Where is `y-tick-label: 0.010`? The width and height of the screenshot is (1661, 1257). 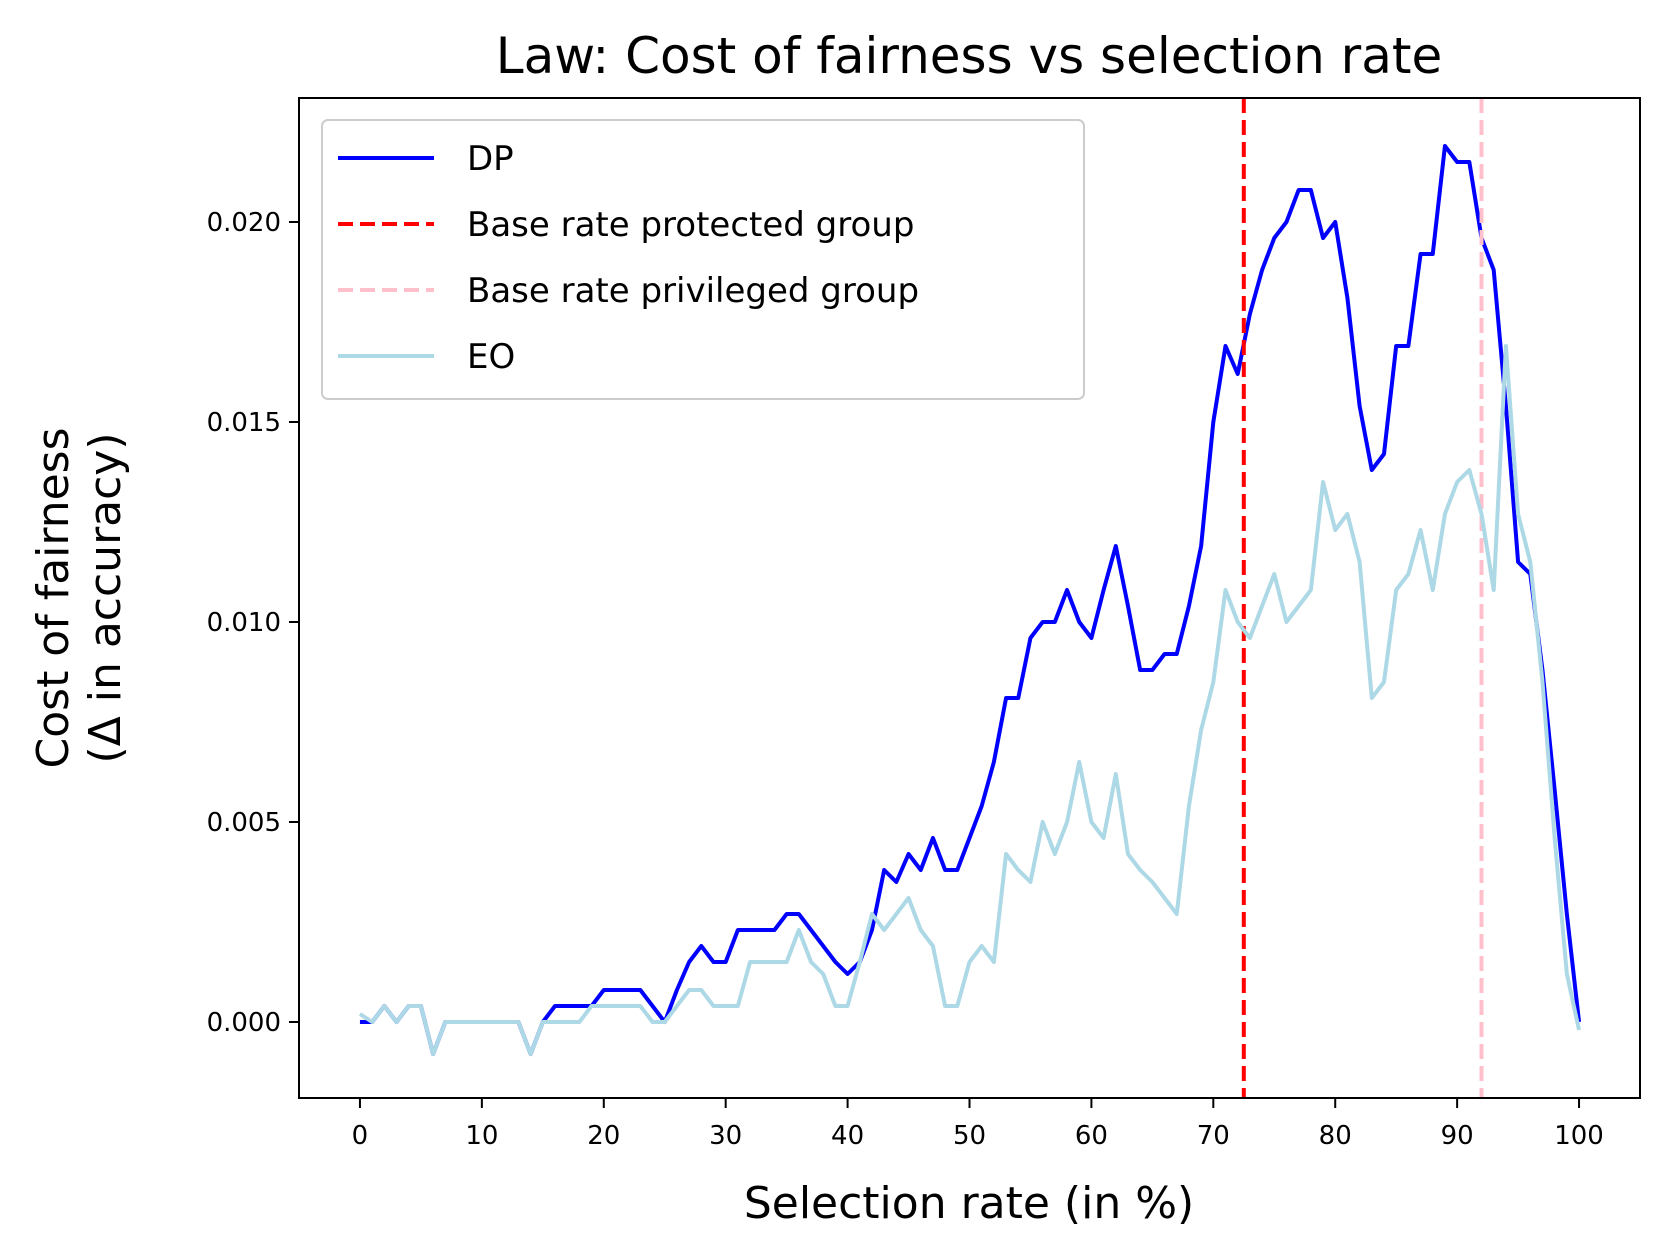 y-tick-label: 0.010 is located at coordinates (244, 623).